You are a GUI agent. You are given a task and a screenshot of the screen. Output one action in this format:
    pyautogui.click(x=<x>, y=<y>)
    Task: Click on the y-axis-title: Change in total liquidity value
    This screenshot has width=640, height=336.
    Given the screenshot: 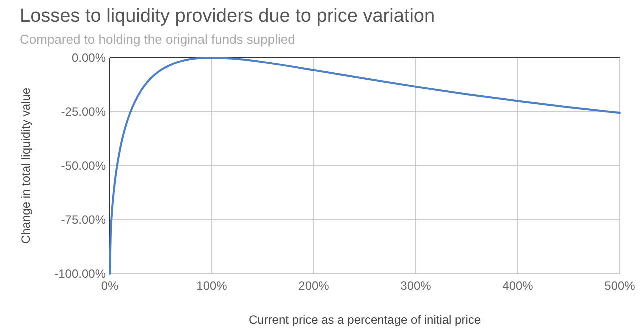 What is the action you would take?
    pyautogui.click(x=26, y=166)
    